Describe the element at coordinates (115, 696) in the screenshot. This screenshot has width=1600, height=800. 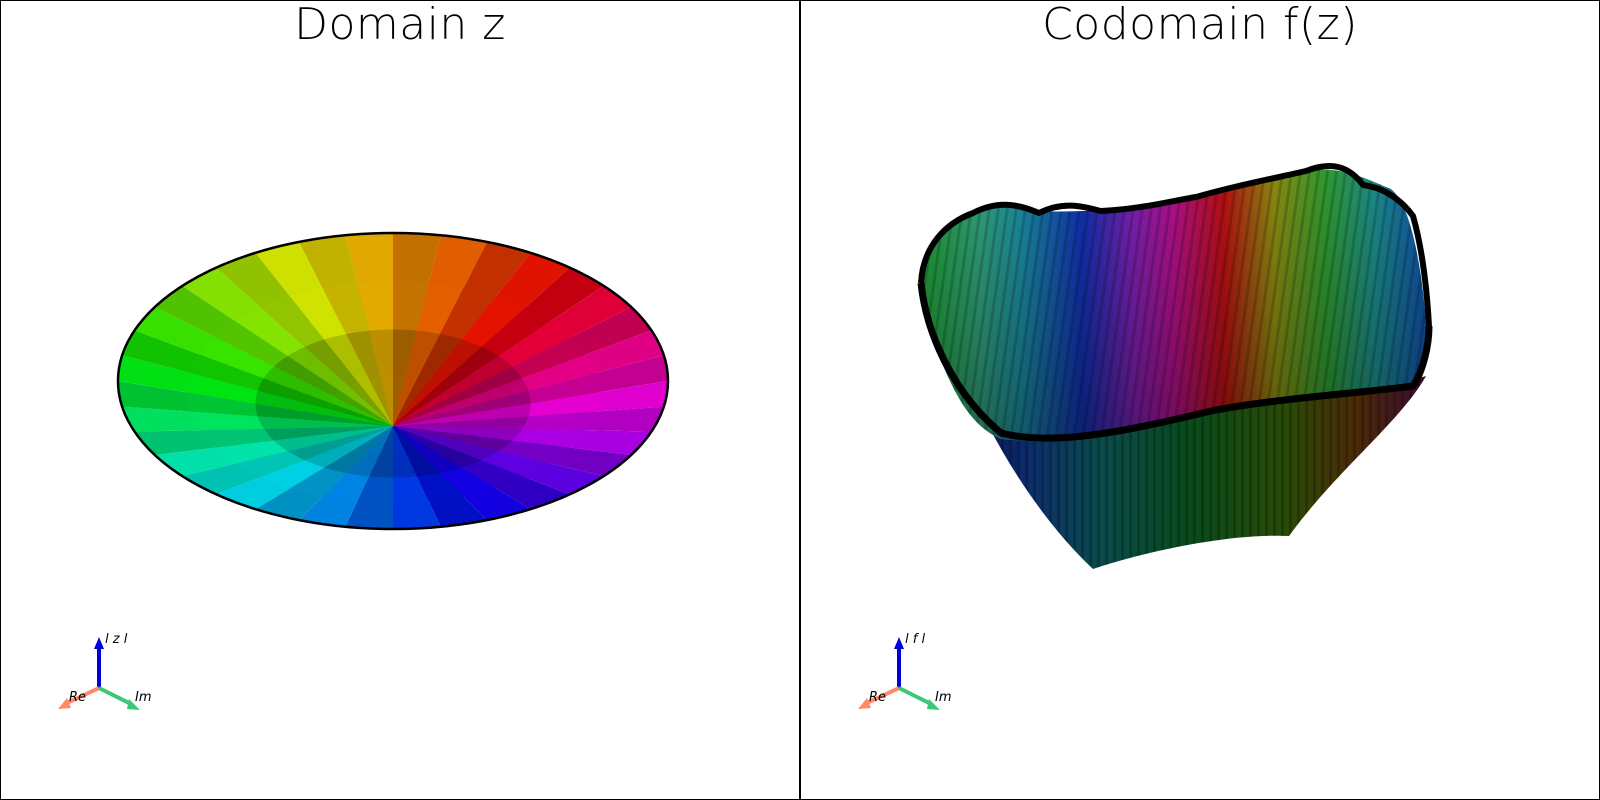
I see `im-axis-line` at that location.